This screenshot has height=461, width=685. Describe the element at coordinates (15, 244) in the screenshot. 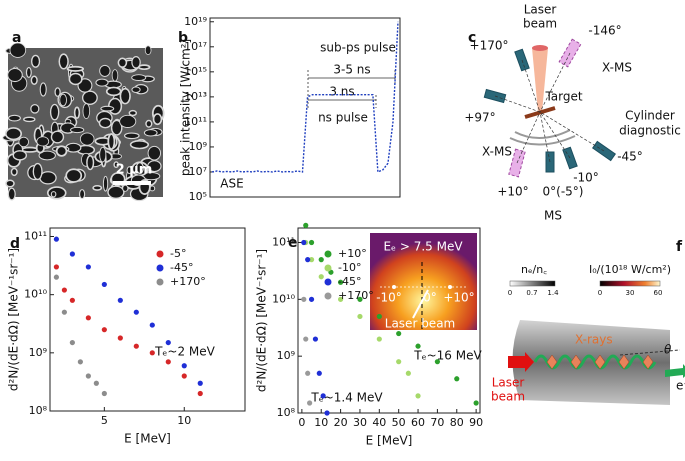

I see `panel-label: d` at that location.